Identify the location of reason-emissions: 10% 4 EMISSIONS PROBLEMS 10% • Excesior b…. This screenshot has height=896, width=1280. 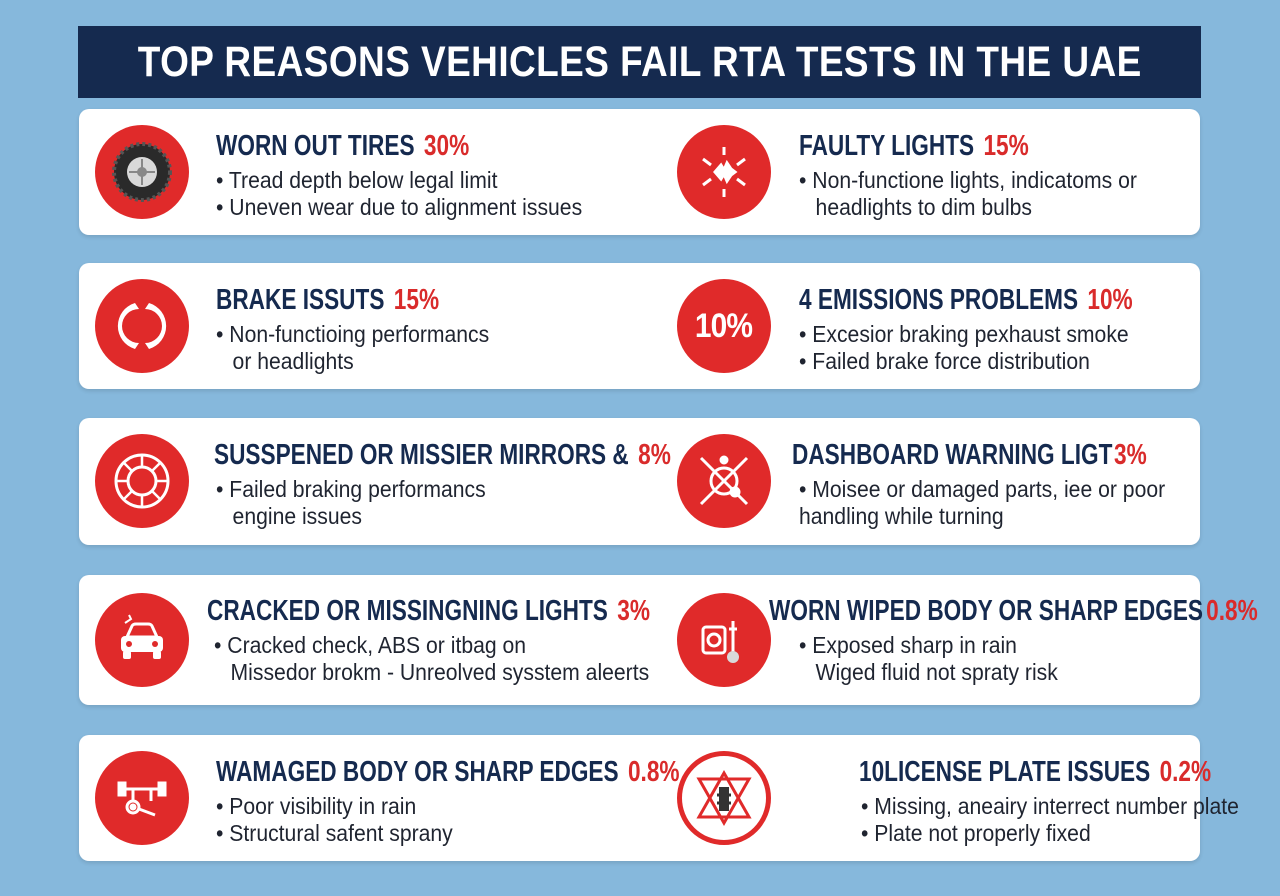
(919, 326).